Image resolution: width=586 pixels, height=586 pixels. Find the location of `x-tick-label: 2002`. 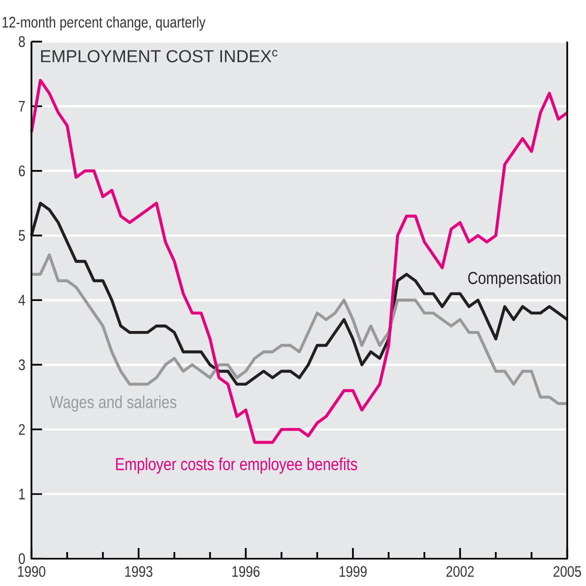

x-tick-label: 2002 is located at coordinates (460, 572).